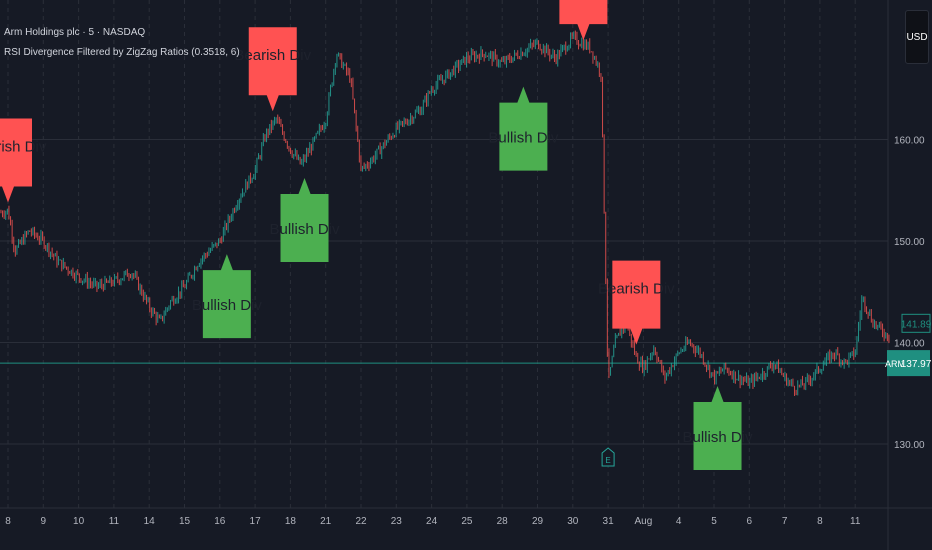  What do you see at coordinates (185, 521) in the screenshot?
I see `x-tick-label: 15` at bounding box center [185, 521].